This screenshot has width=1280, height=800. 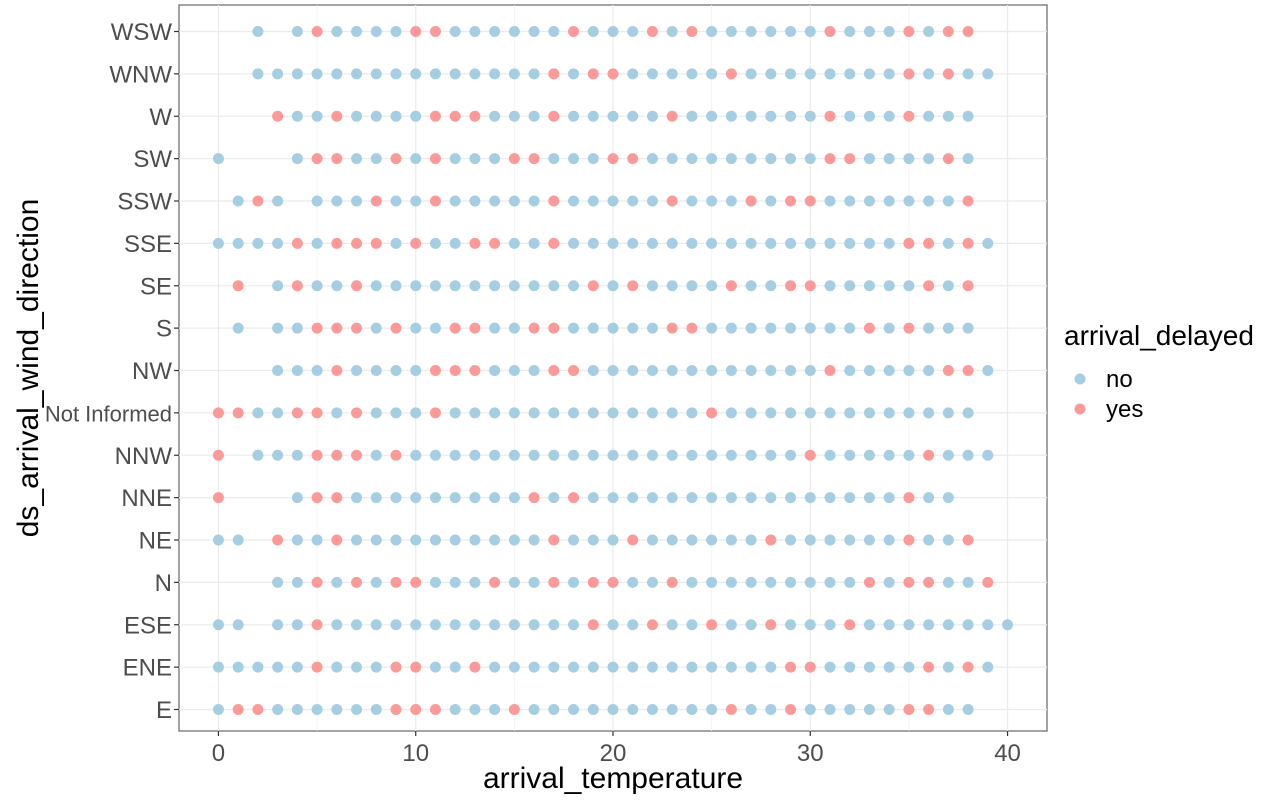 What do you see at coordinates (144, 456) in the screenshot?
I see `y-tick-label-nnw: NNW` at bounding box center [144, 456].